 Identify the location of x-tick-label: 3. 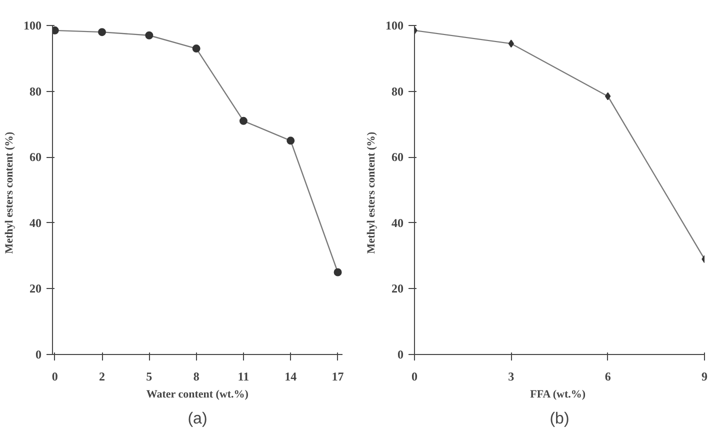
(511, 377).